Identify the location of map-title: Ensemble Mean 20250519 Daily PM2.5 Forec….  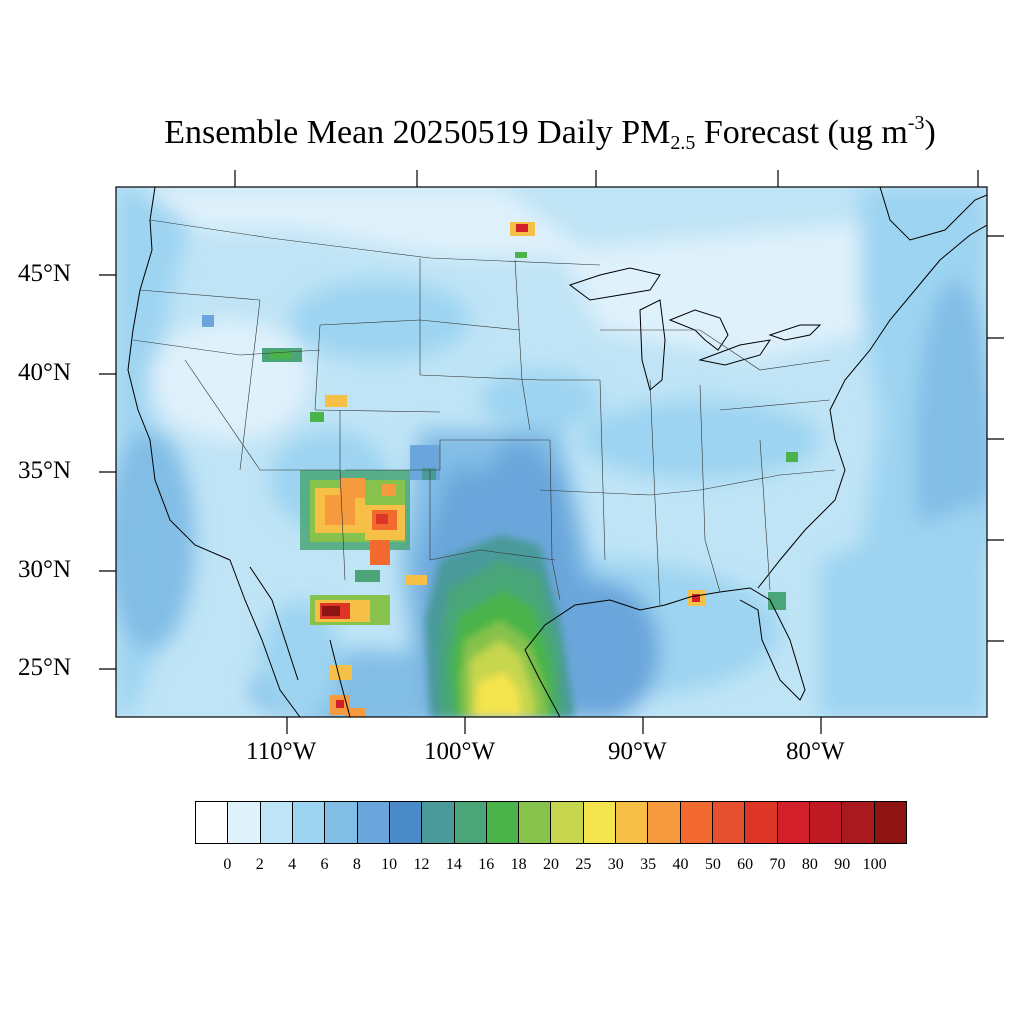
(550, 133).